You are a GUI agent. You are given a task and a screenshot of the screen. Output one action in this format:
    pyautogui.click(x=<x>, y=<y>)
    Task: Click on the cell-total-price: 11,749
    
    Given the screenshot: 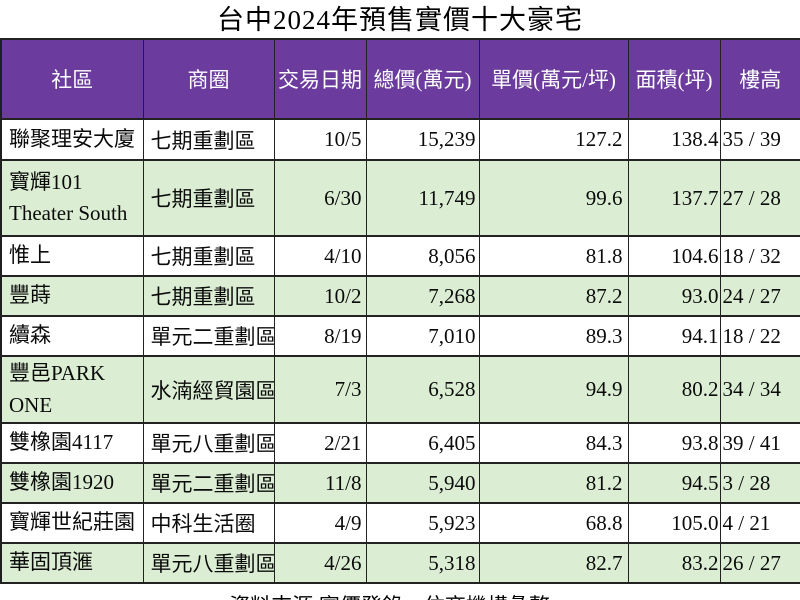 What is the action you would take?
    pyautogui.click(x=422, y=198)
    